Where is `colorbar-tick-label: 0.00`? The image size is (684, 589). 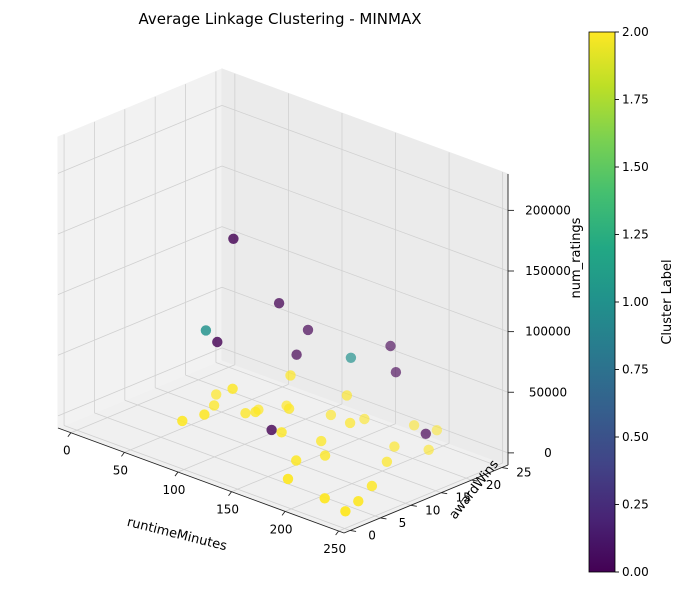
colorbar-tick-label: 0.00 is located at coordinates (635, 572).